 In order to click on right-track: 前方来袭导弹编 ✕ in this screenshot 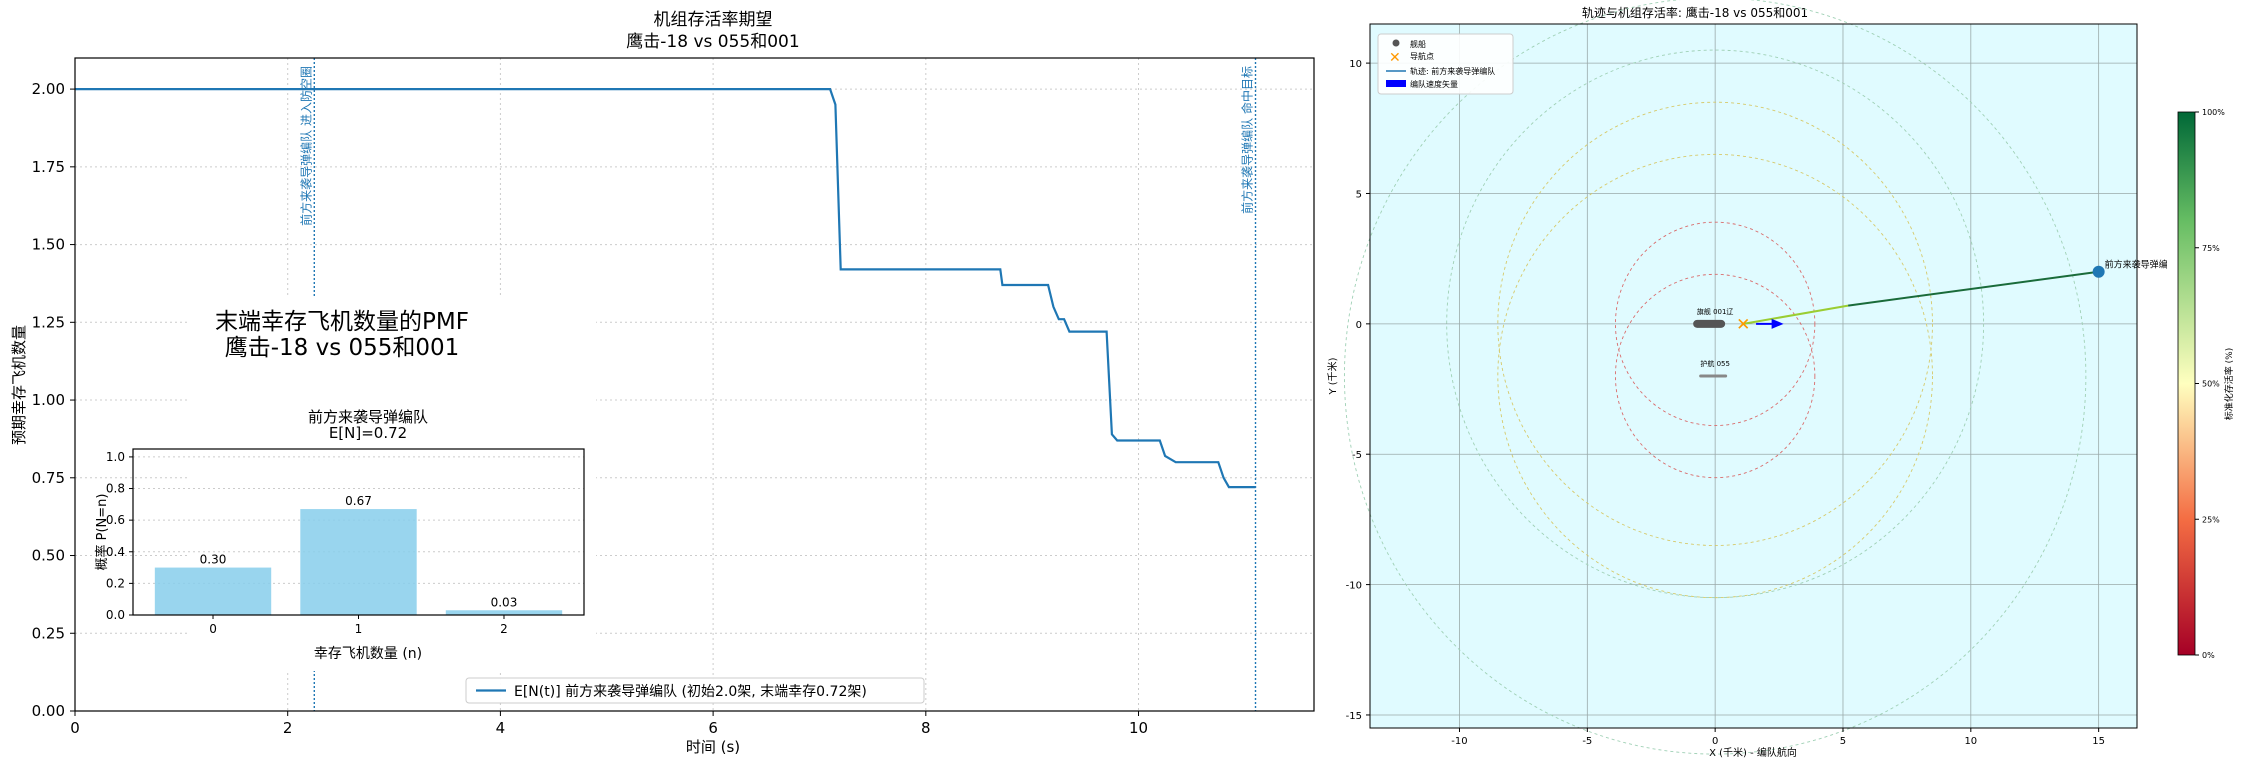, I will do `click(1952, 297)`.